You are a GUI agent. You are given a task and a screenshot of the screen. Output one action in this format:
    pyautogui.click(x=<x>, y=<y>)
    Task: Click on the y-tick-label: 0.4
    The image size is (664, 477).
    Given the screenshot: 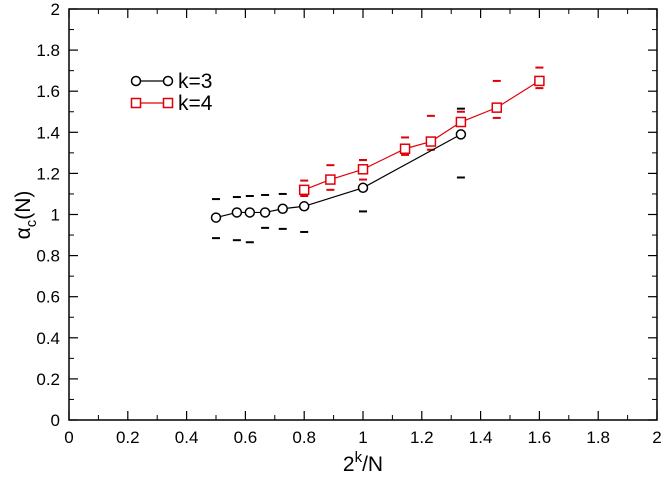 What is the action you would take?
    pyautogui.click(x=48, y=338)
    